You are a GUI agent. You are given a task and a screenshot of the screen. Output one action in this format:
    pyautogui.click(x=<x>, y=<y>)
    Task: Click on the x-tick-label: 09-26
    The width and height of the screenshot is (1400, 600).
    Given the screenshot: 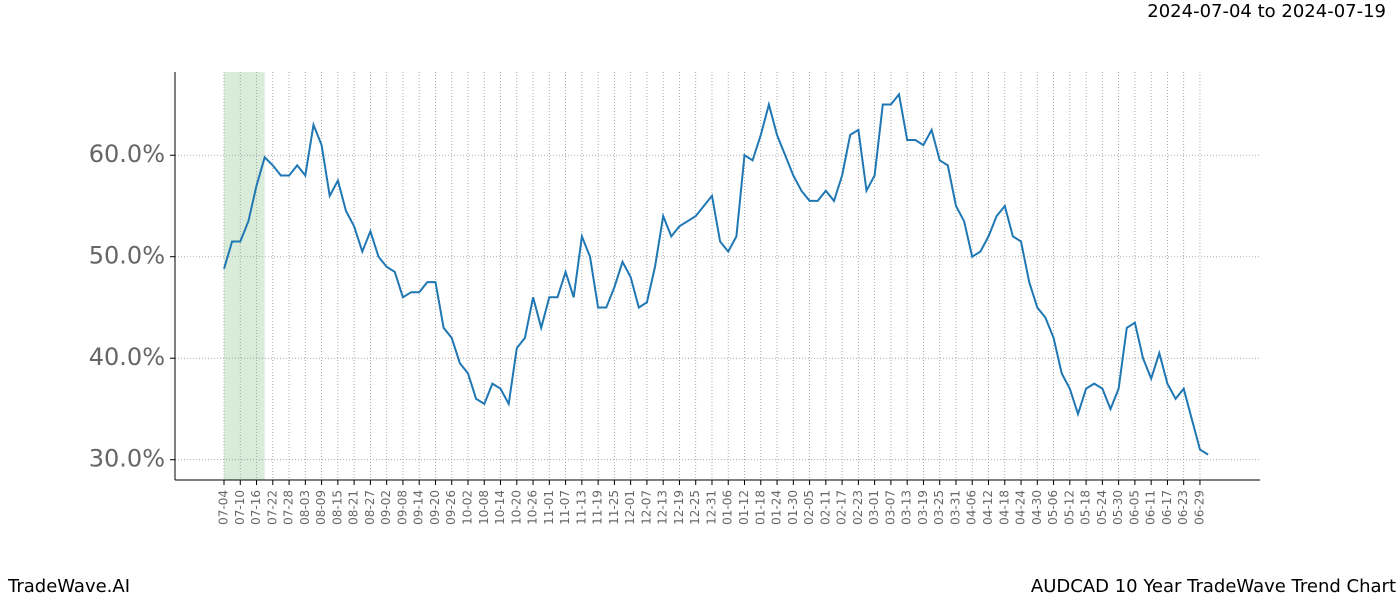 What is the action you would take?
    pyautogui.click(x=451, y=507)
    